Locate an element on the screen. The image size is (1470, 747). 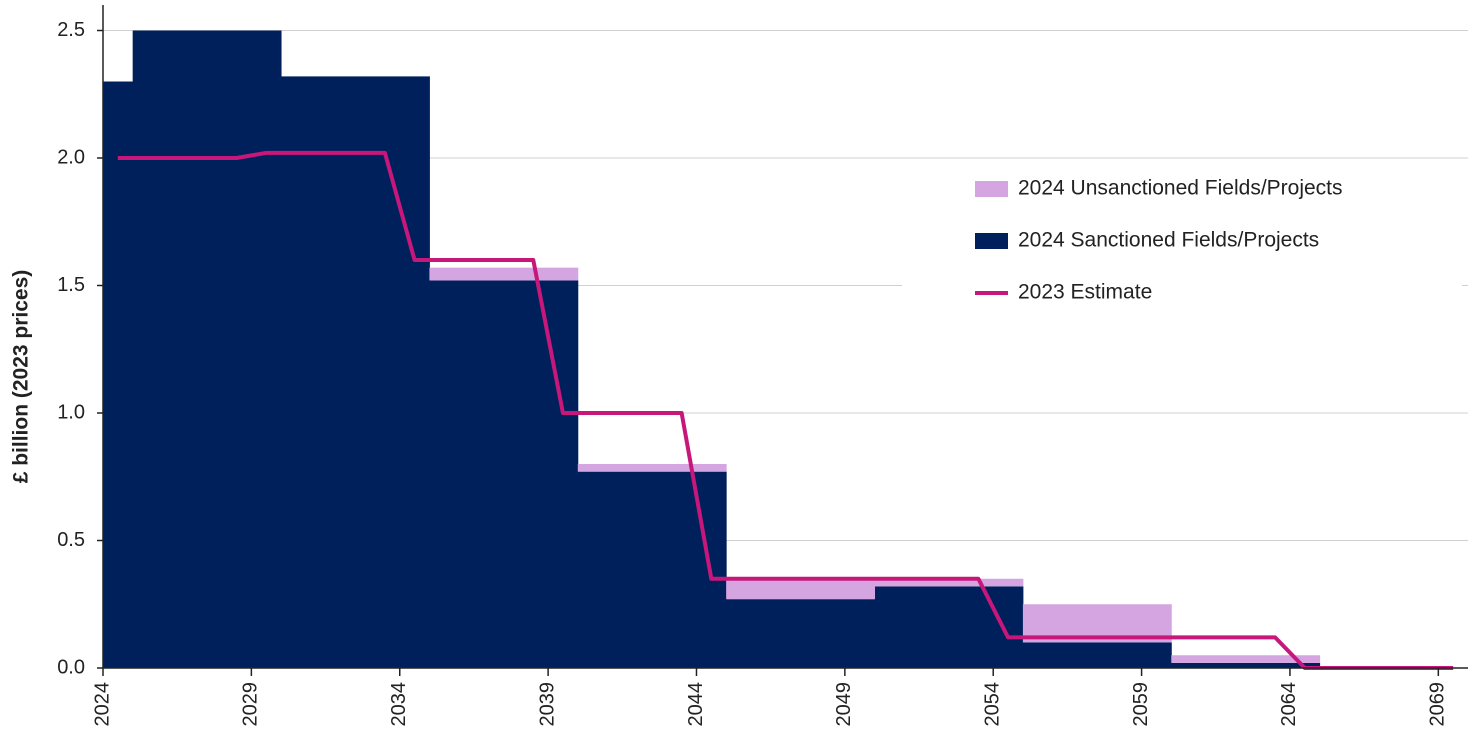
x-tick-label: 2039 is located at coordinates (547, 704).